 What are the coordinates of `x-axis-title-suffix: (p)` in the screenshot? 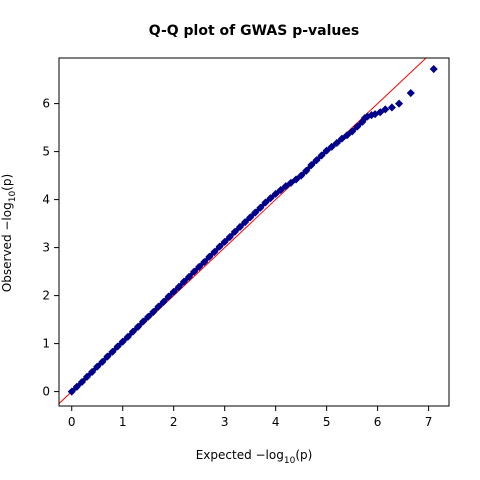 It's located at (303, 455).